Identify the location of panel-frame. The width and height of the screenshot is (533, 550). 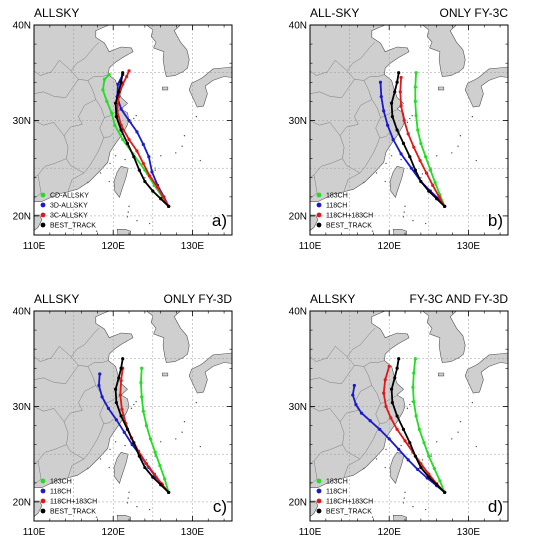
(409, 130).